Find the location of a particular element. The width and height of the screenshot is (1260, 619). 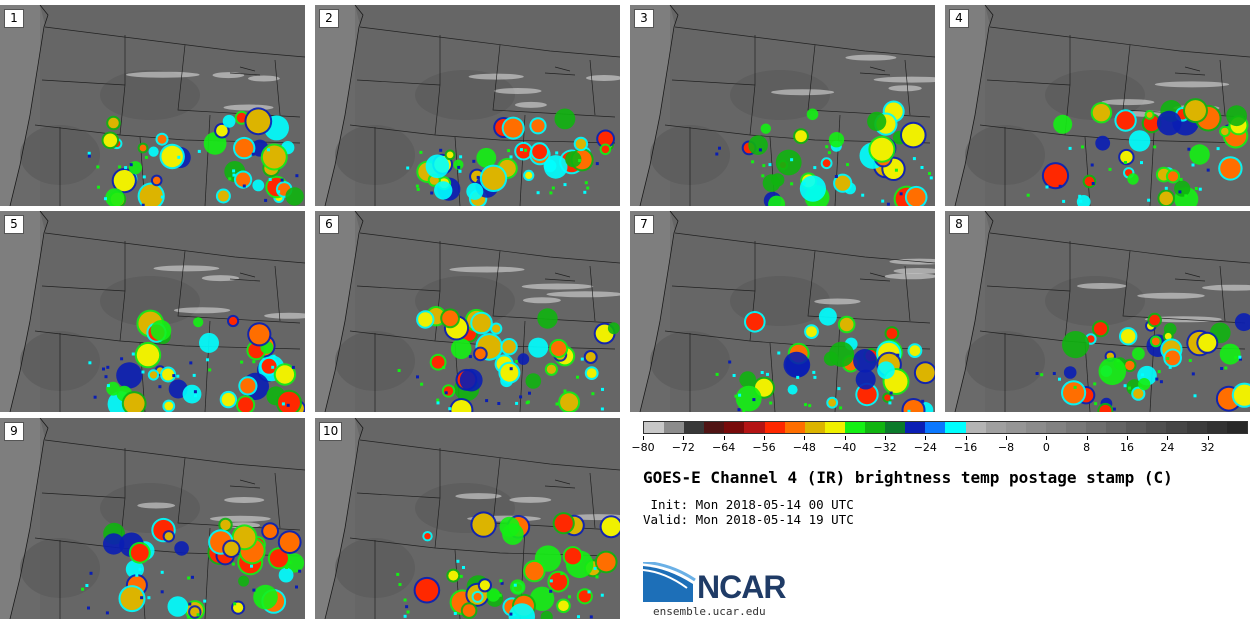

ncar-logo-icon is located at coordinates (669, 582).